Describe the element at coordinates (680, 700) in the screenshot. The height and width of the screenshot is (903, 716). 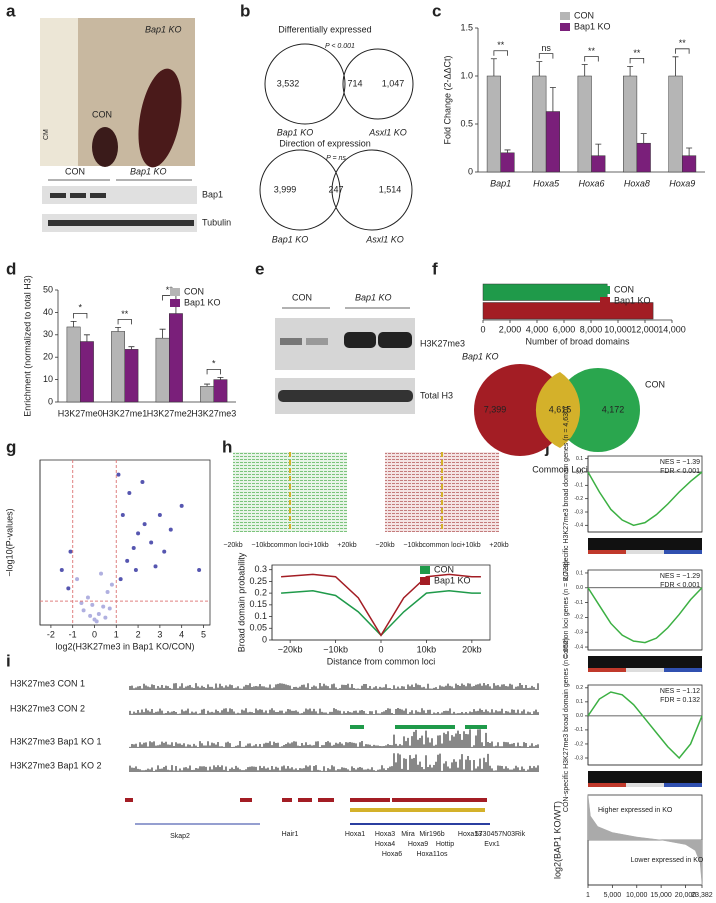
I see `annotation: FDR = 0.132` at that location.